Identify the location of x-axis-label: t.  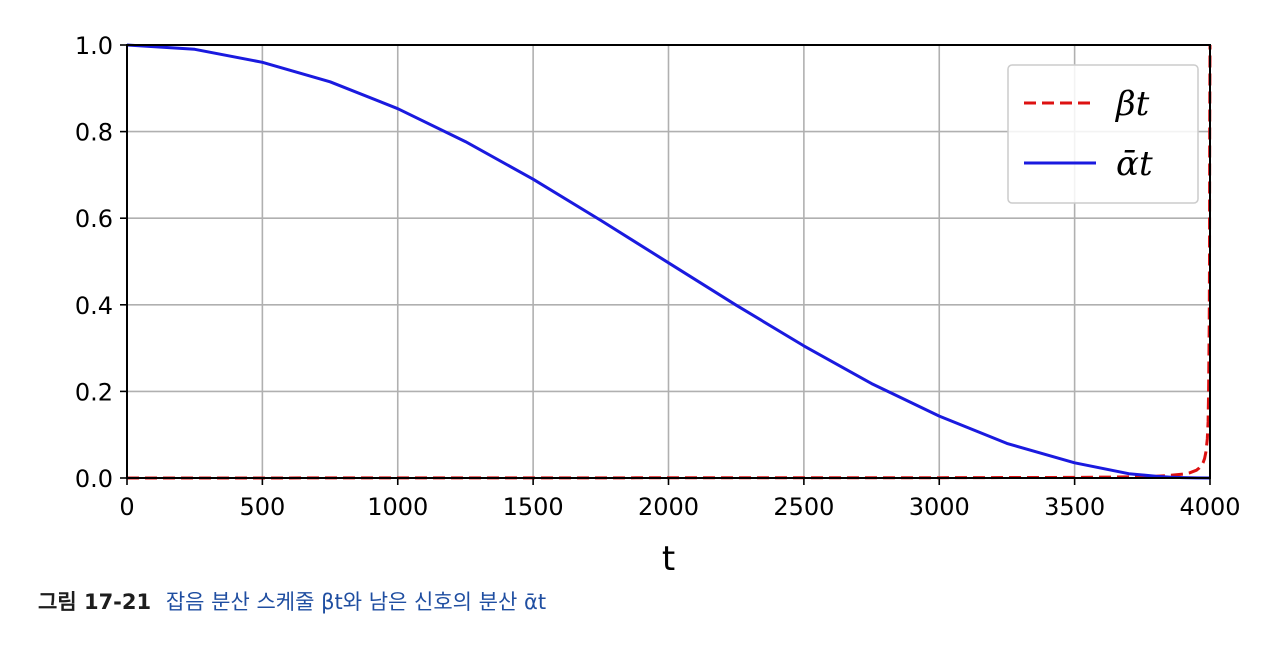
(668, 559).